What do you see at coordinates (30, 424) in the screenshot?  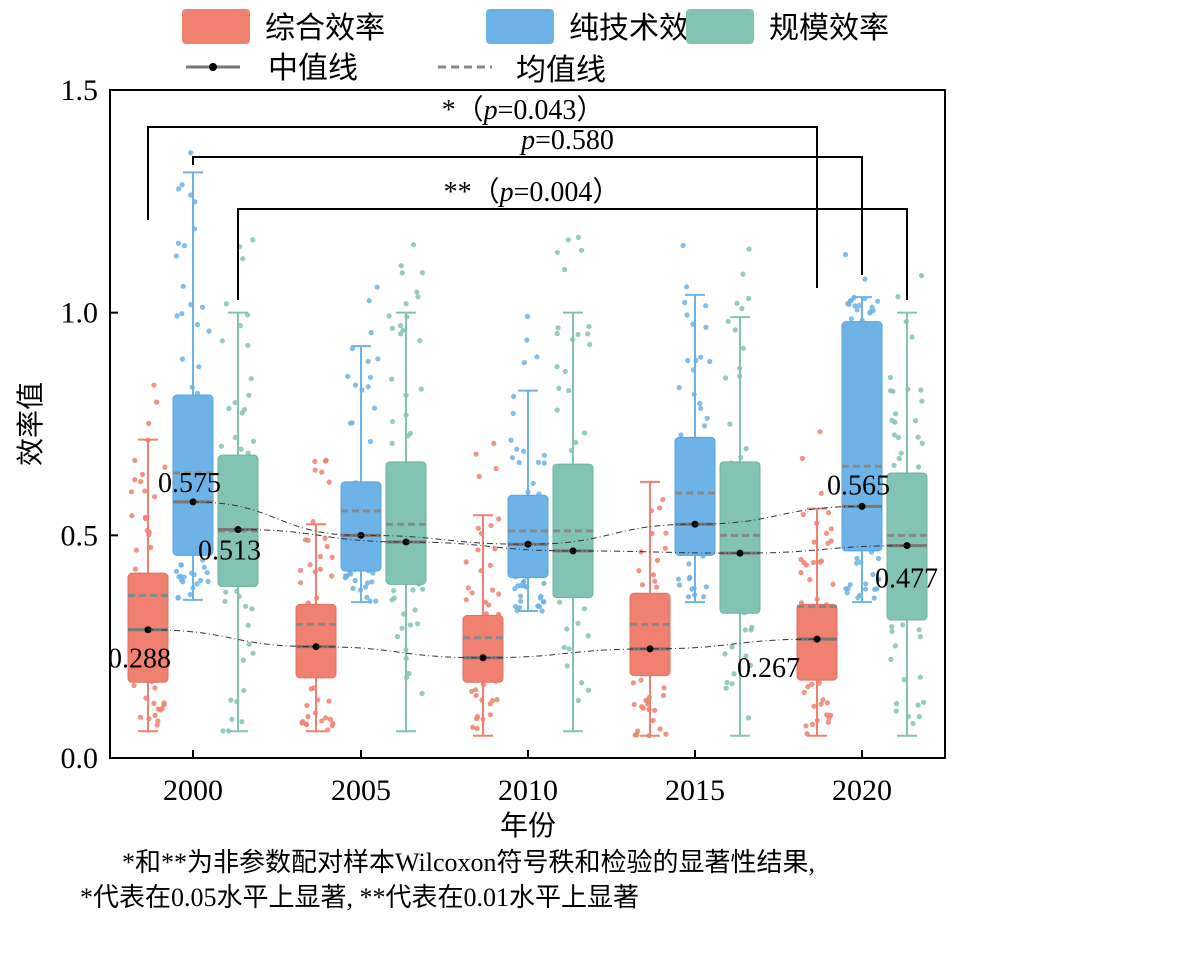 I see `y-axis-label: 效率值` at bounding box center [30, 424].